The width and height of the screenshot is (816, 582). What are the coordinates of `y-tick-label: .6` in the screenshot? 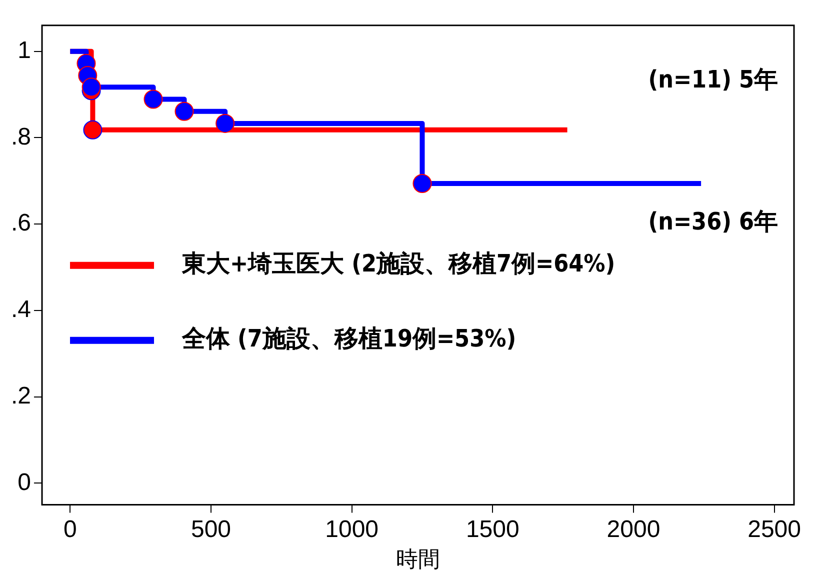 It's located at (21, 223).